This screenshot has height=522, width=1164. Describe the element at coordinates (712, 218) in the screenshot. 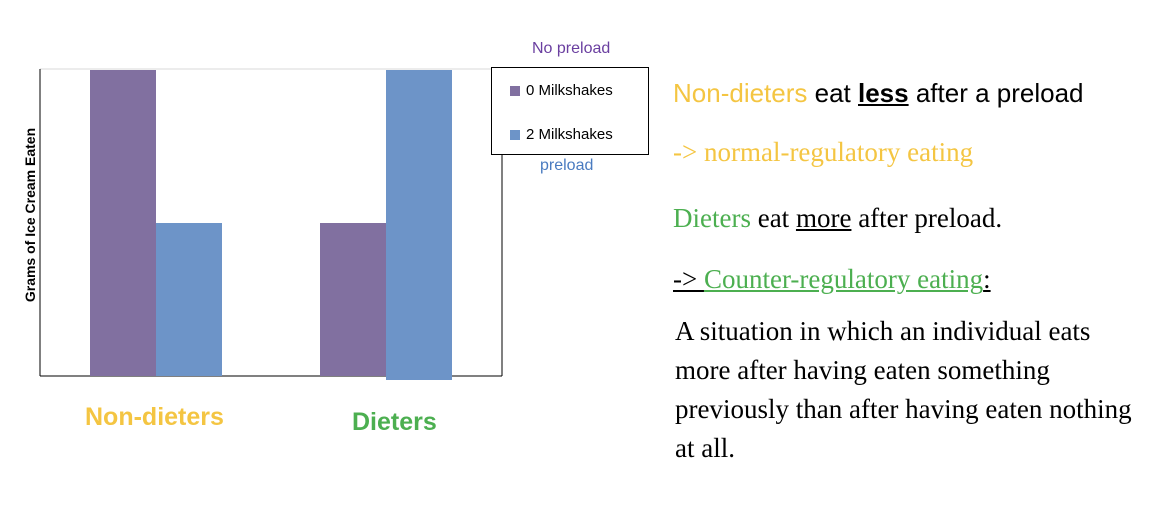

I see `term-dieters: Dieters` at that location.